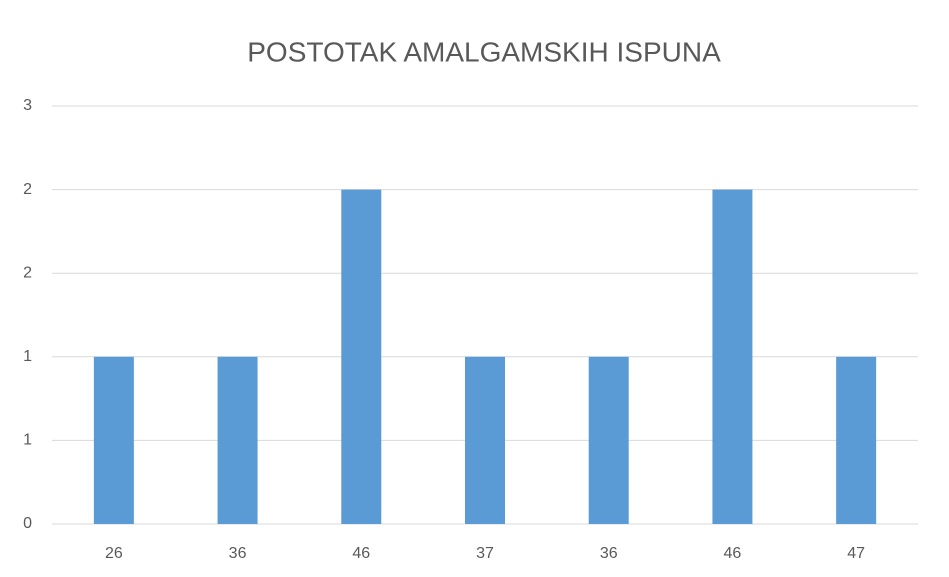 This screenshot has height=577, width=949. What do you see at coordinates (485, 553) in the screenshot?
I see `x-tick-label: 37` at bounding box center [485, 553].